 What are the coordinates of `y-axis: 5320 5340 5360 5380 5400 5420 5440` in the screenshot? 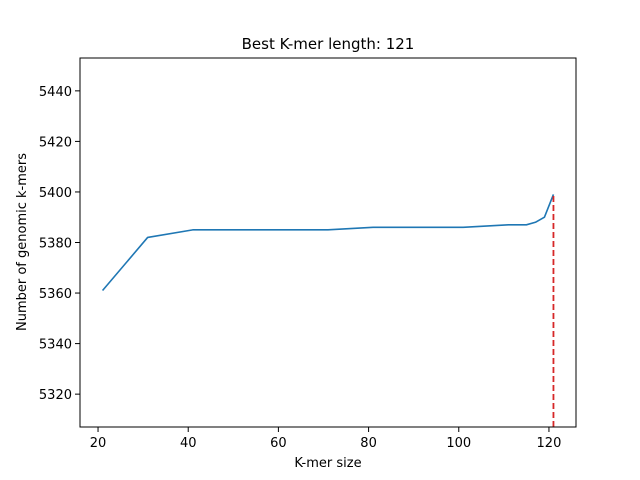 It's located at (59, 244).